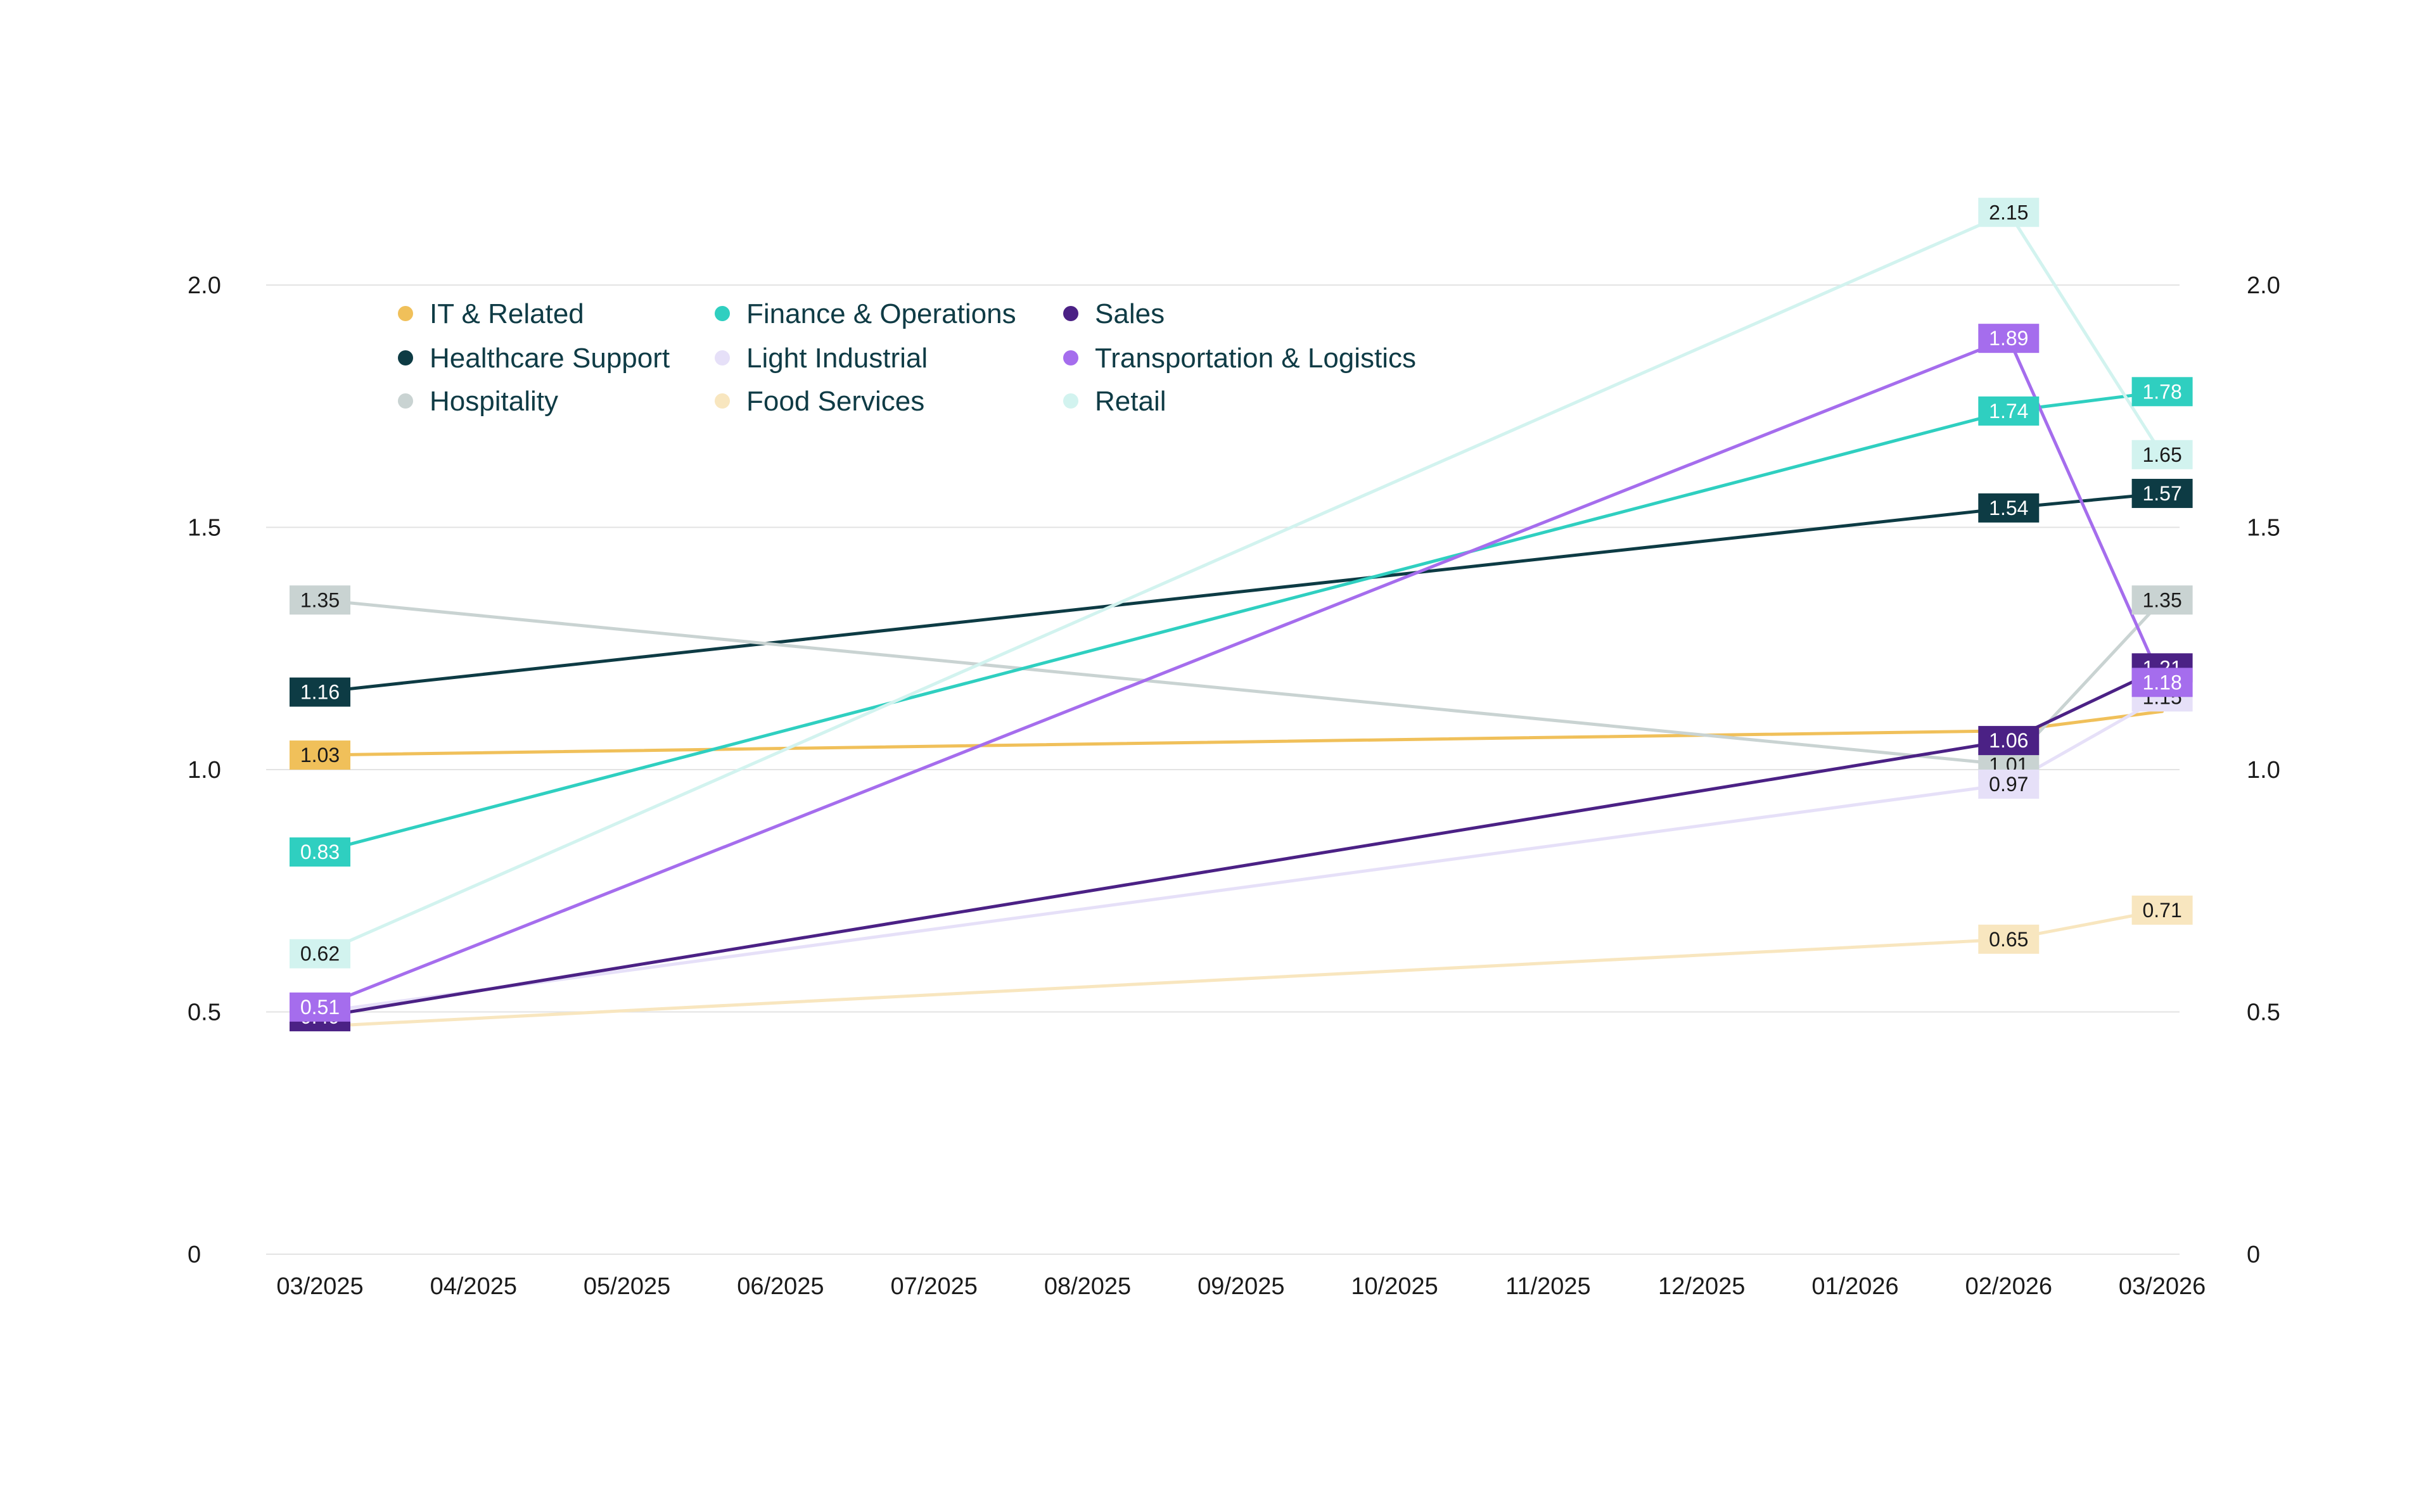  I want to click on data-label-text: 0.71, so click(2161, 910).